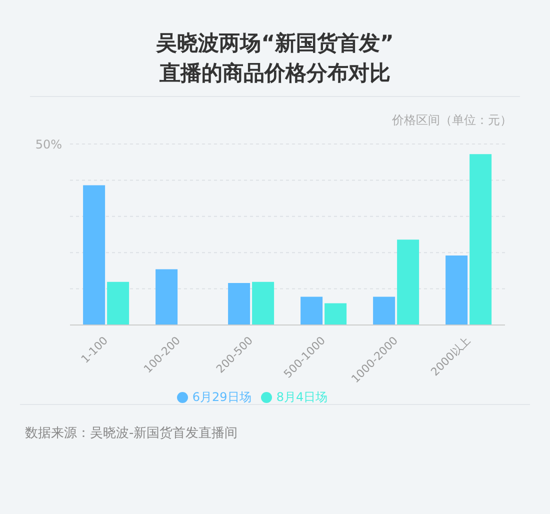 The height and width of the screenshot is (514, 550). What do you see at coordinates (131, 433) in the screenshot?
I see `source-note: 数据来源：吴晓波-新国货首发直播间` at bounding box center [131, 433].